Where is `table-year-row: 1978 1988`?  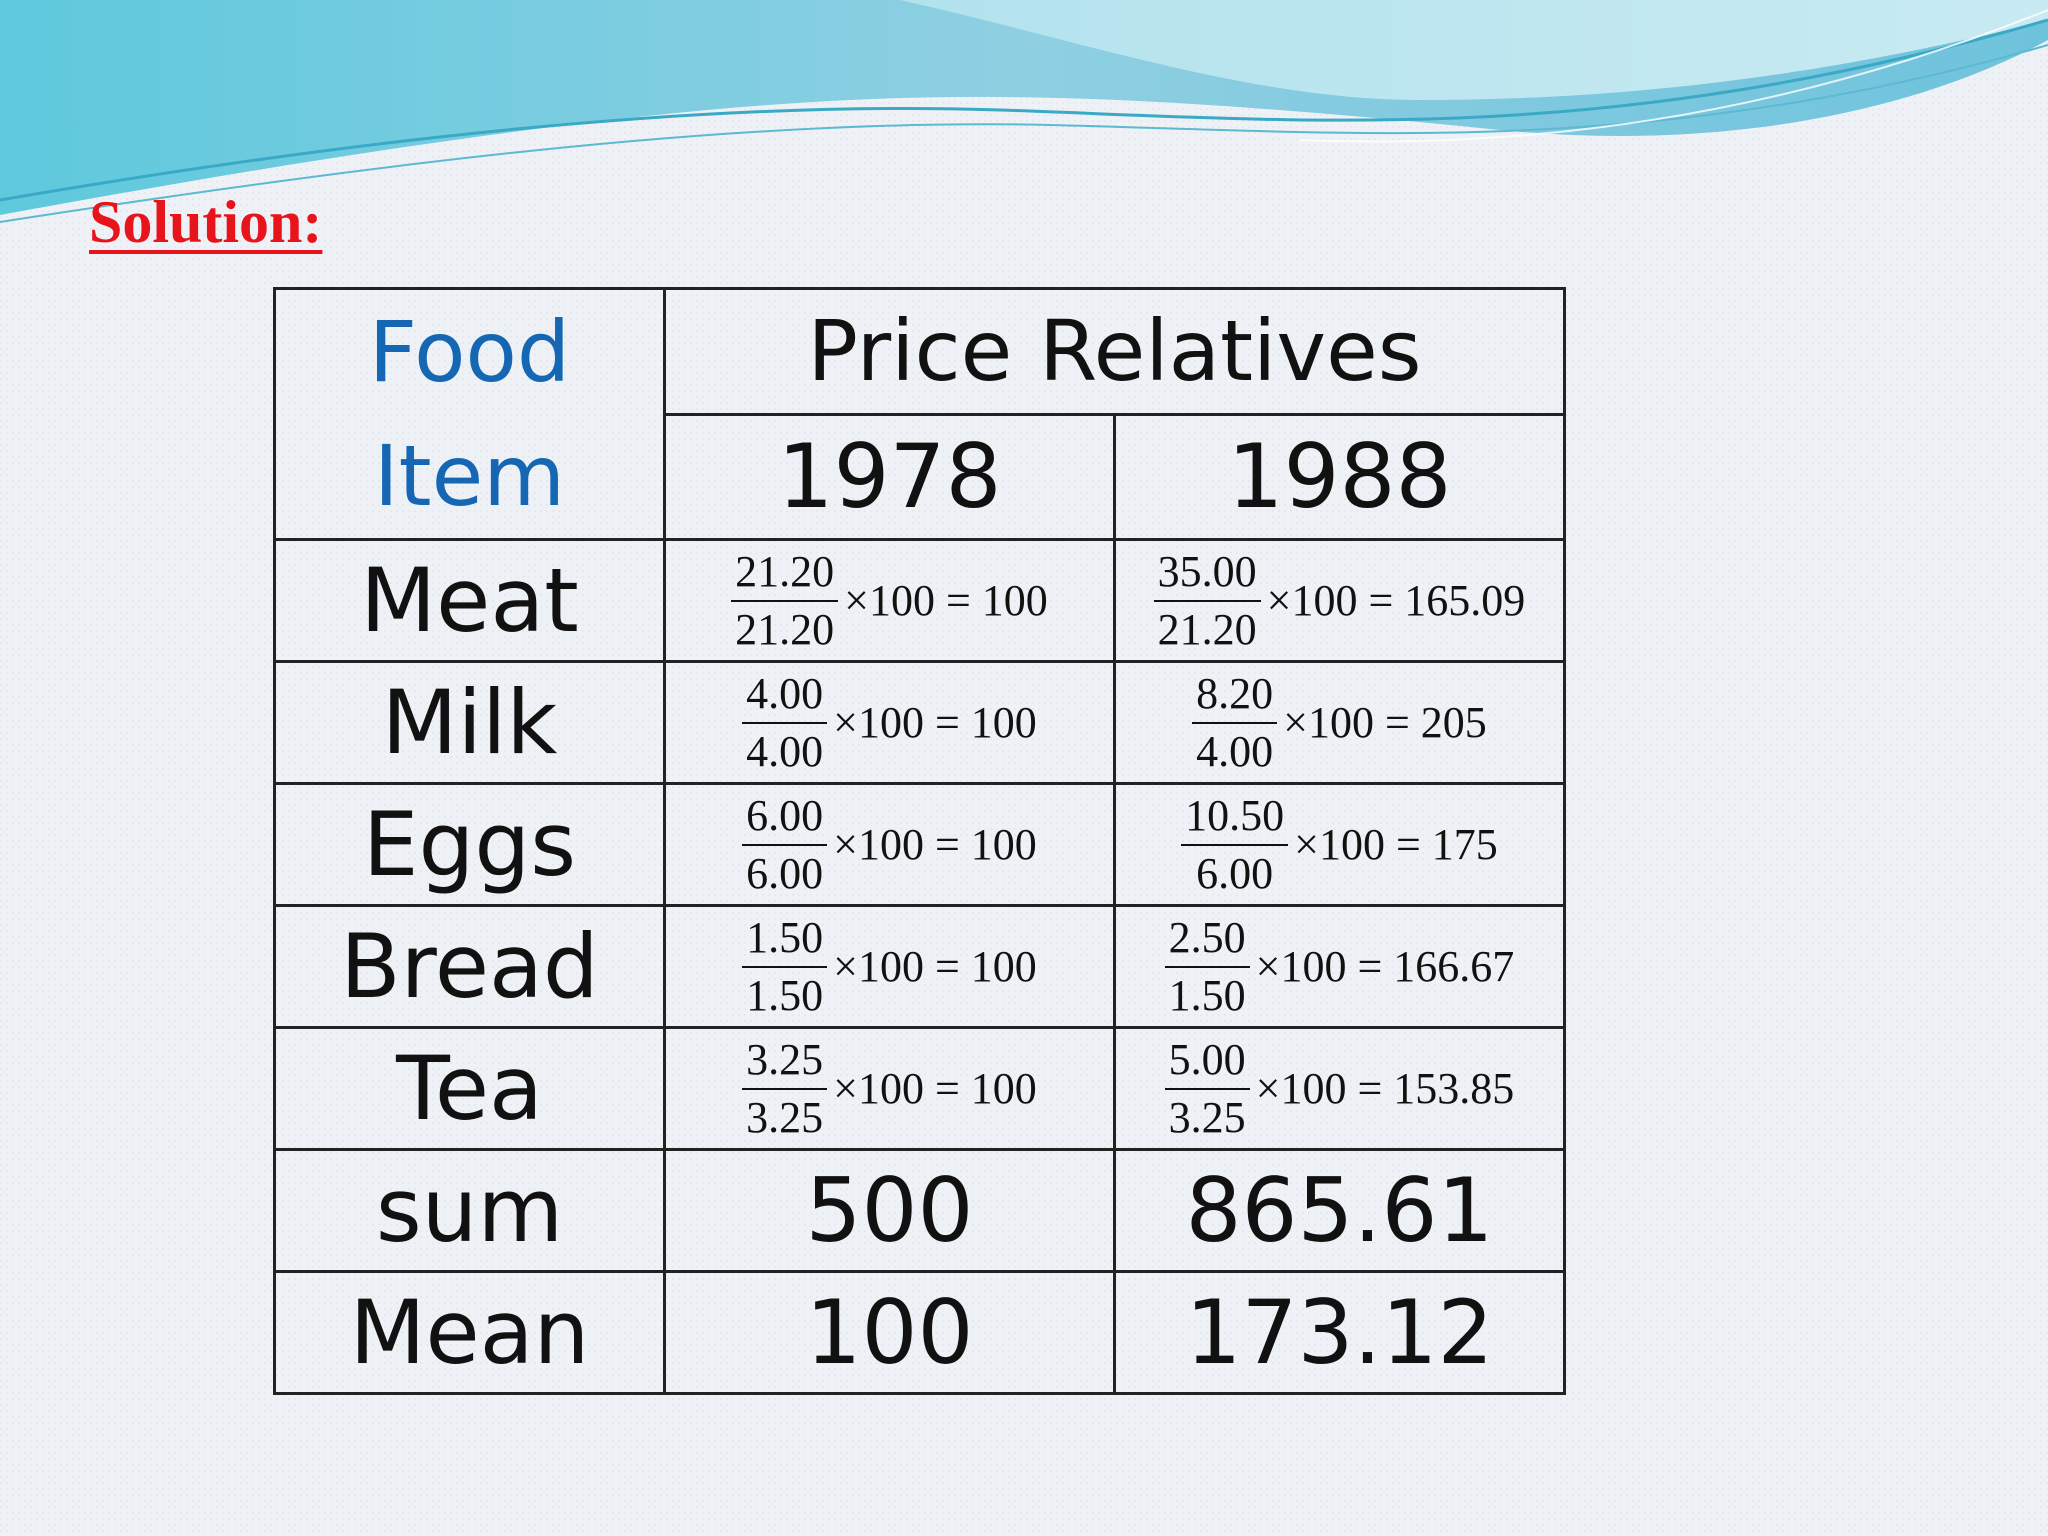
table-year-row: 1978 1988 is located at coordinates (920, 476).